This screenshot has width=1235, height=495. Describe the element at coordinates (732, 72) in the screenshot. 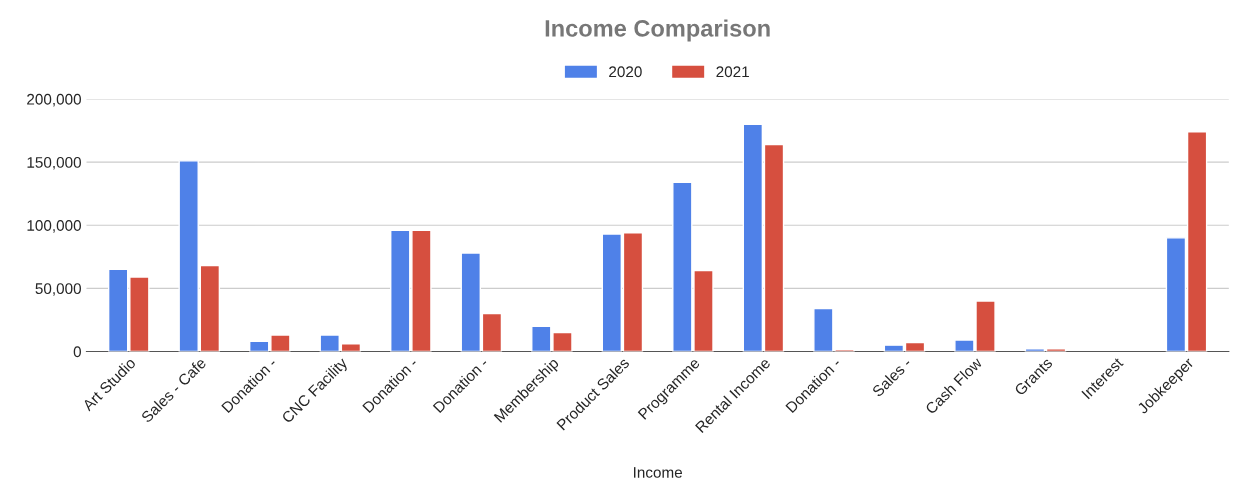

I see `legend-label: 2021` at that location.